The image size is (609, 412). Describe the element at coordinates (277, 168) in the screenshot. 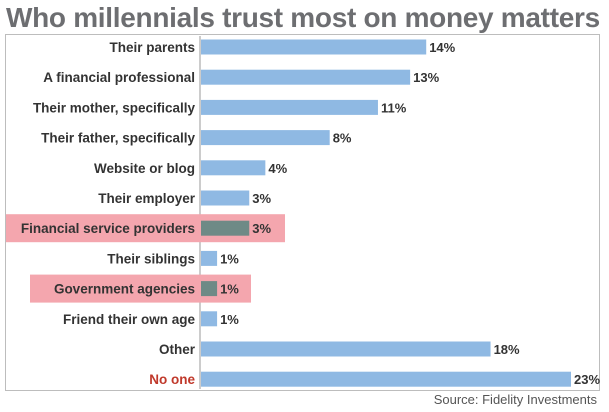

I see `value-label-website-or-blog: 4%` at that location.